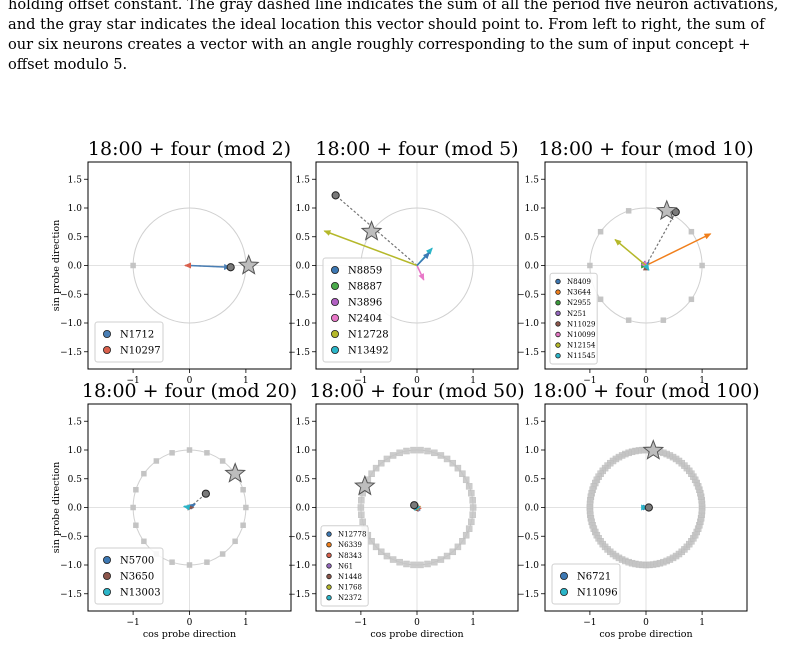 This screenshot has width=807, height=647. What do you see at coordinates (581, 324) in the screenshot?
I see `legend-label: N11029` at bounding box center [581, 324].